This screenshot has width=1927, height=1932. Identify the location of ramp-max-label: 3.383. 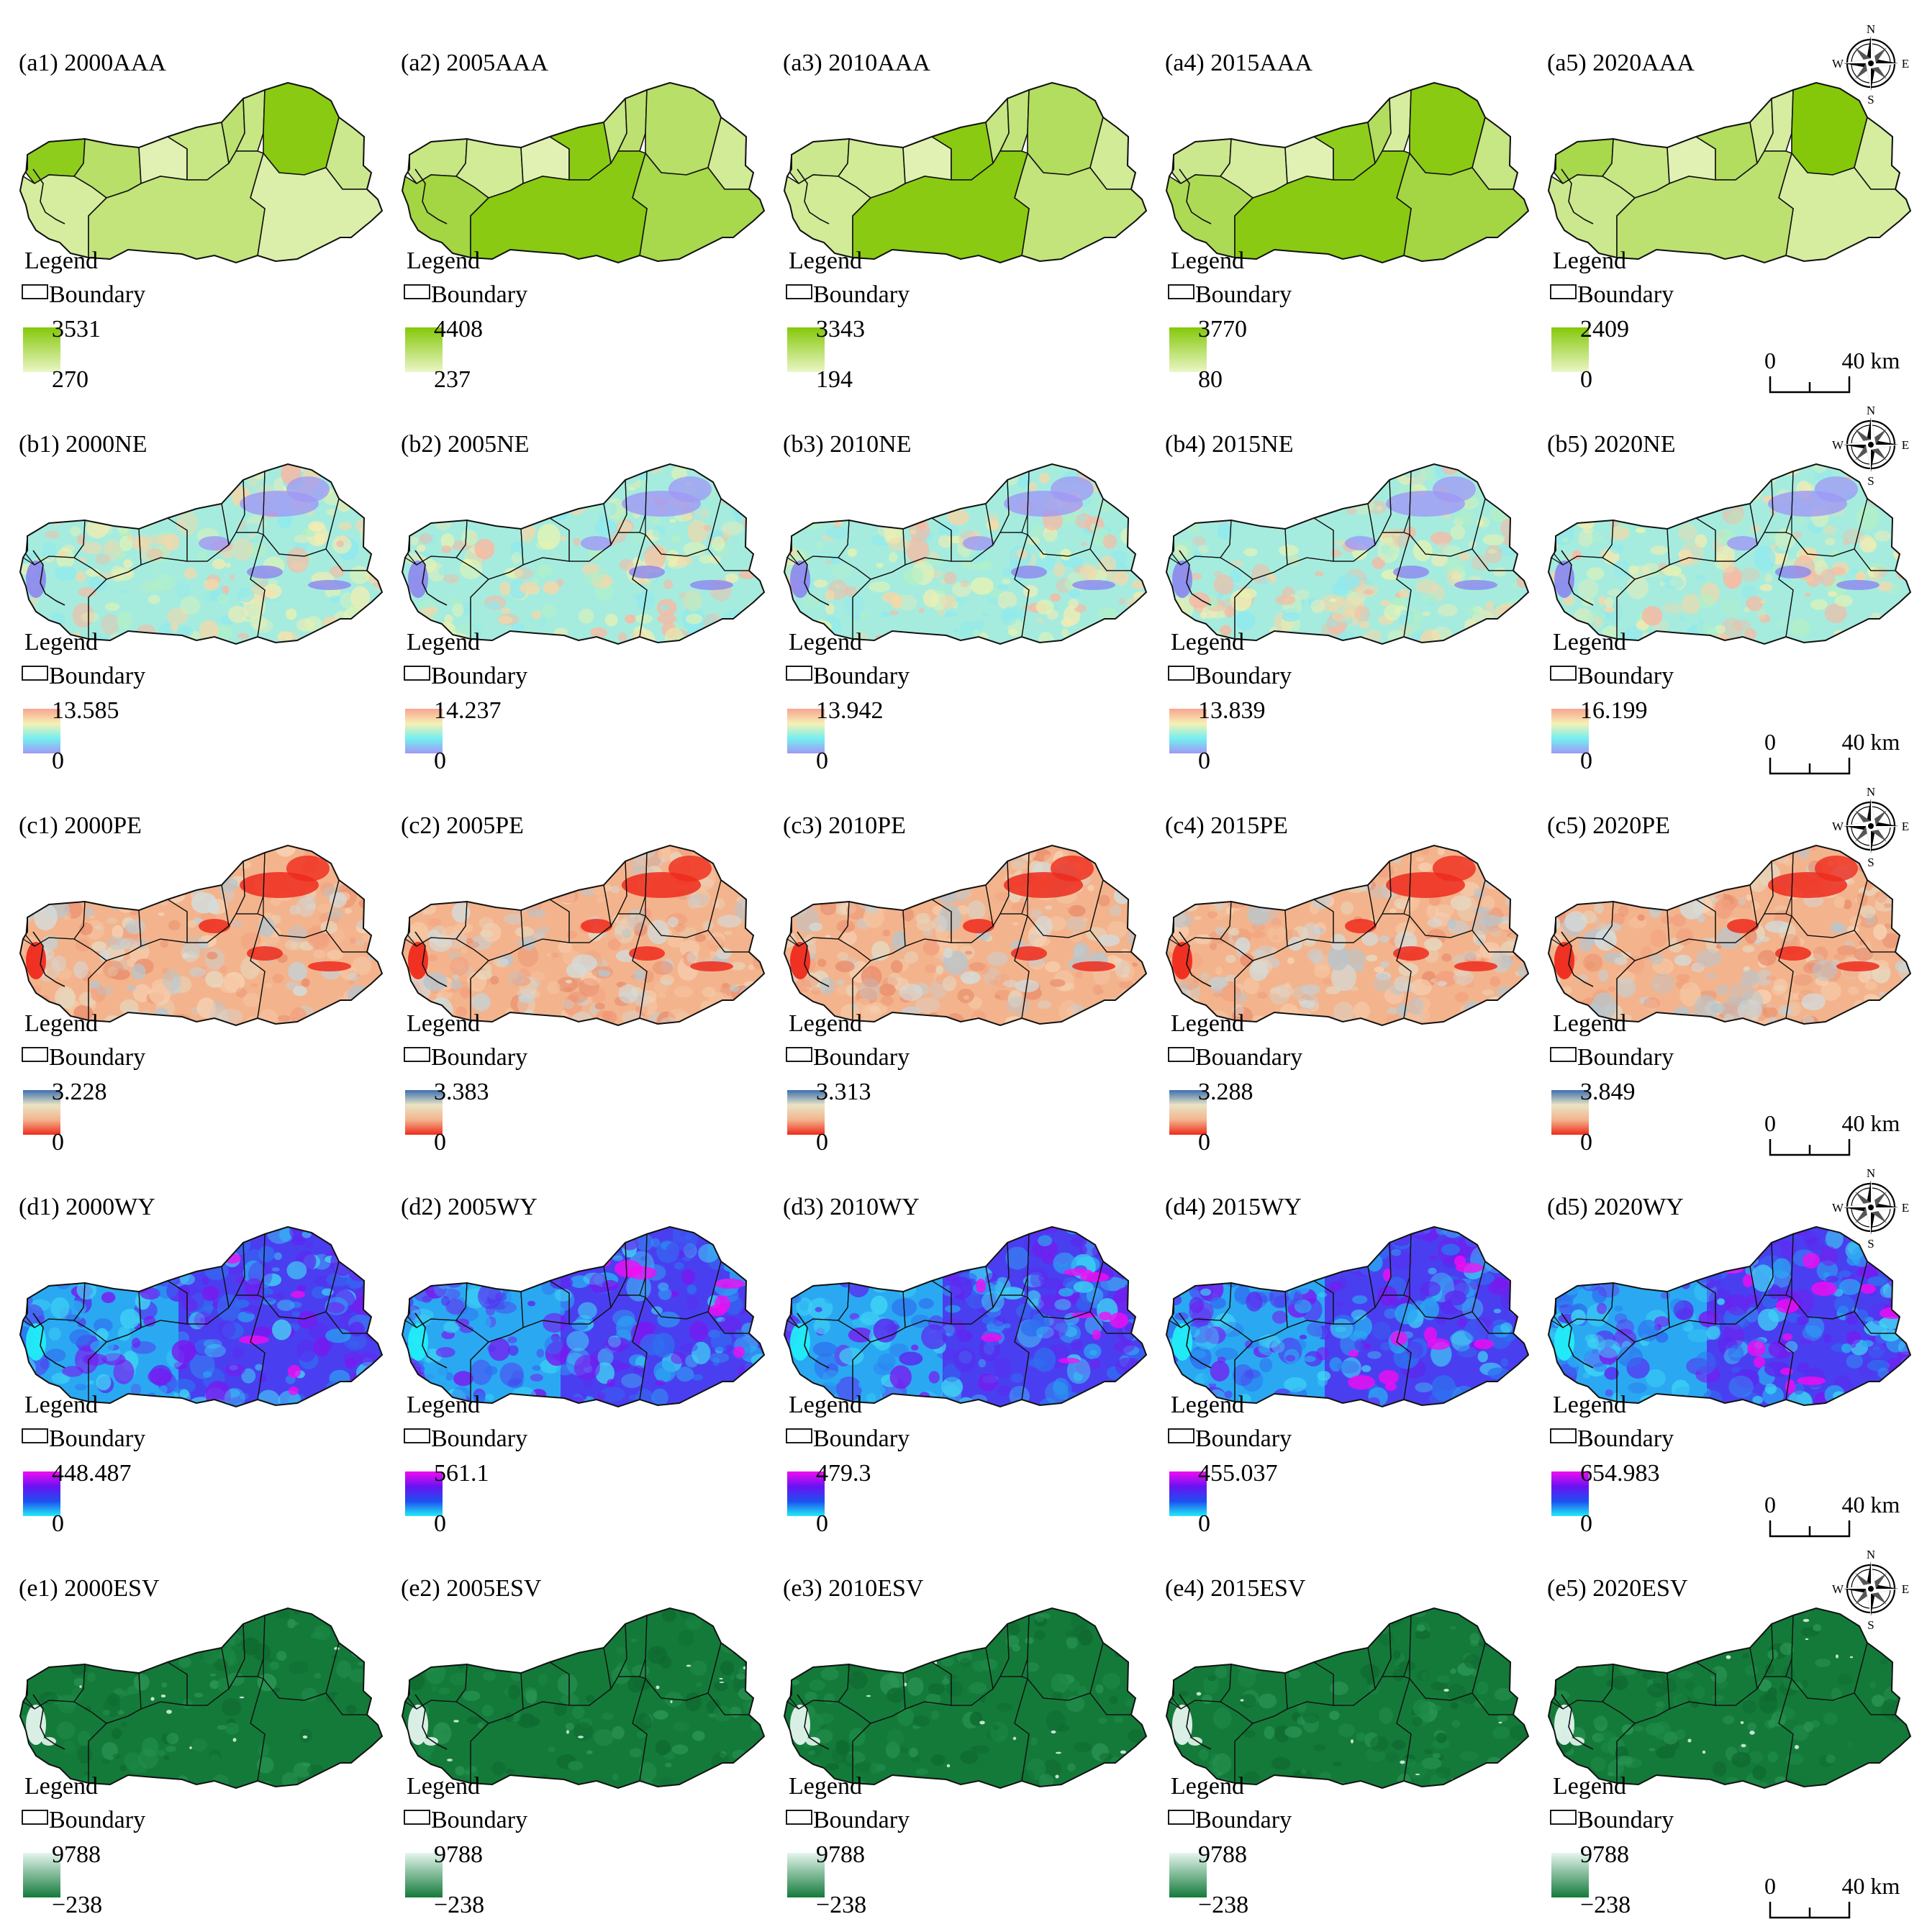
(462, 1092).